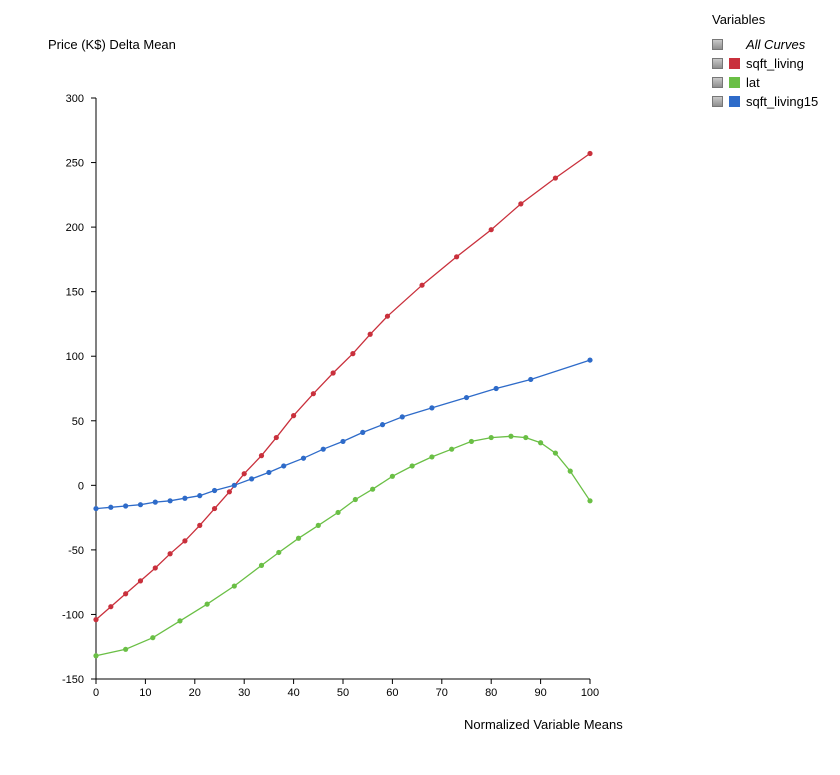 The image size is (840, 775). Describe the element at coordinates (717, 82) in the screenshot. I see `lat-checkbox` at that location.